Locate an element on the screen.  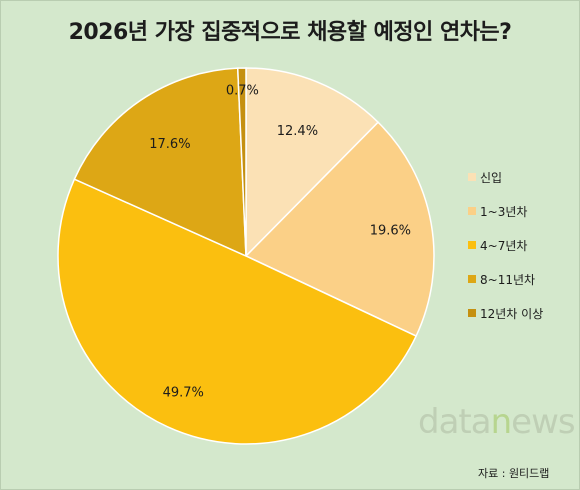
legend-label-4-7yr: 4~7년차 is located at coordinates (503, 246).